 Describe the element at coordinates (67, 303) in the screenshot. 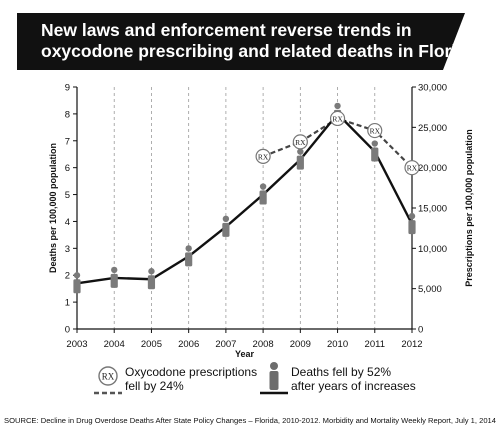

I see `y-tick-label-left: 1` at that location.